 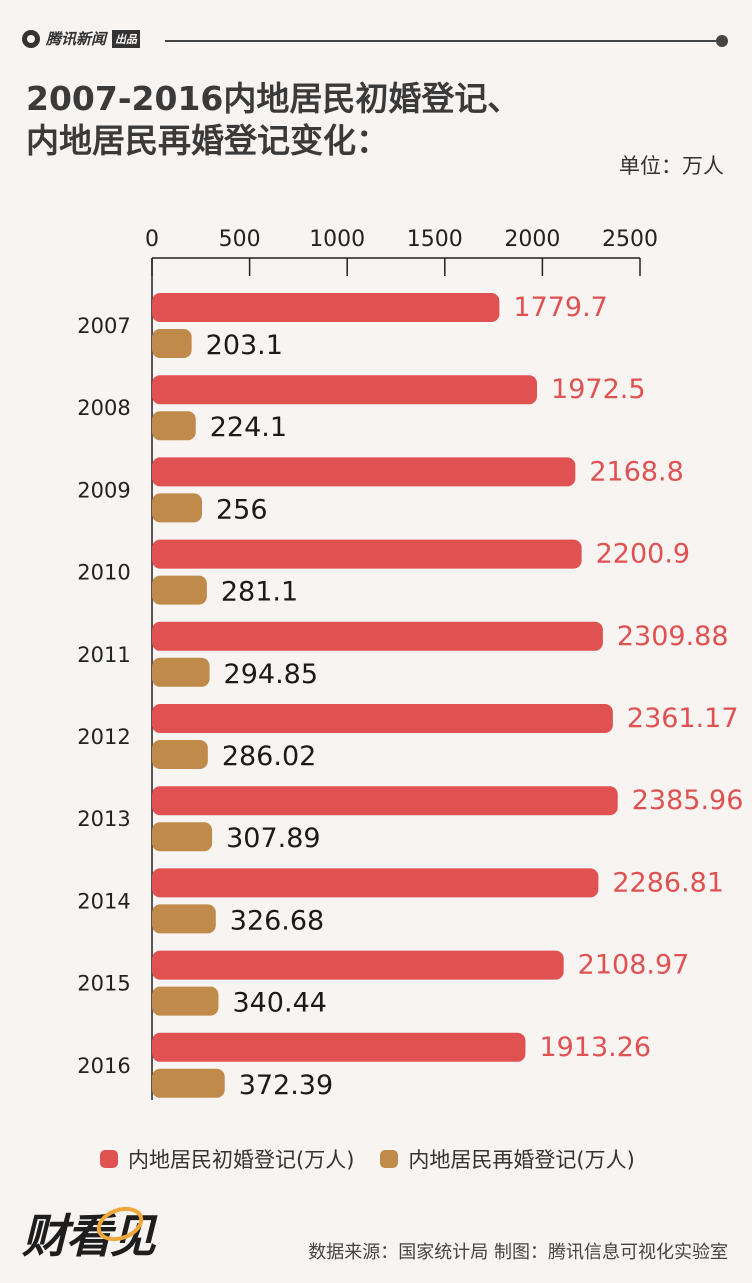 I want to click on data-label-first-marriage: 2108.97, so click(x=634, y=965).